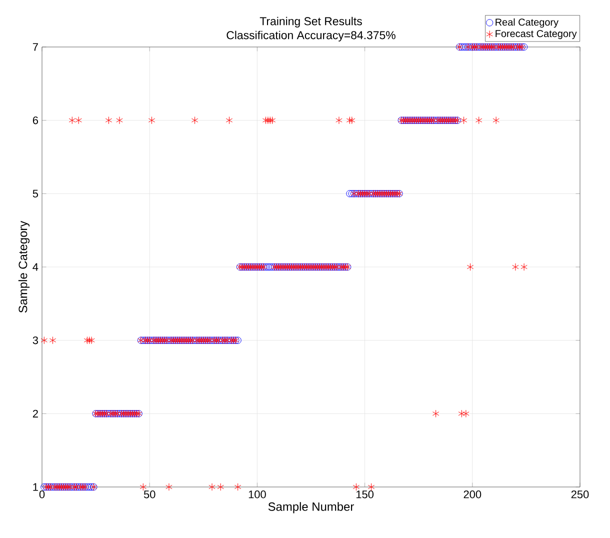 This screenshot has width=610, height=538. What do you see at coordinates (580, 494) in the screenshot?
I see `x-tick-label: 250` at bounding box center [580, 494].